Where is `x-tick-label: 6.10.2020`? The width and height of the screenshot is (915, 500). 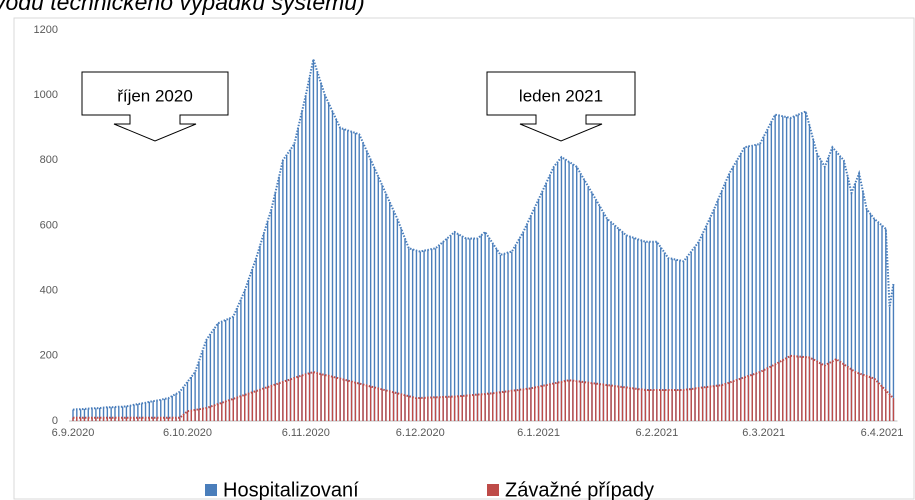
x-tick-label: 6.10.2020 is located at coordinates (187, 433).